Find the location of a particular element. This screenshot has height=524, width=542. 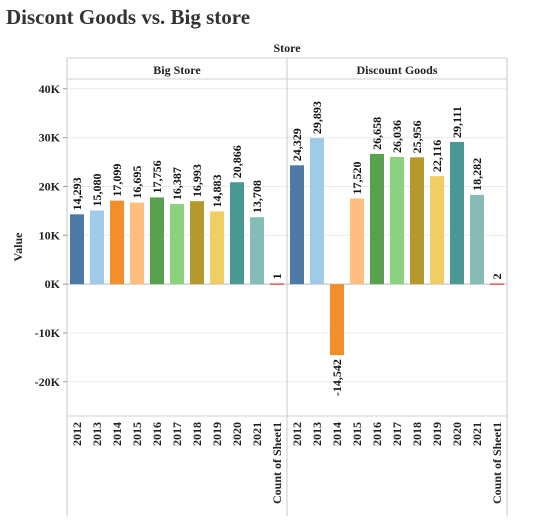

data-label: 22,116 is located at coordinates (437, 156).